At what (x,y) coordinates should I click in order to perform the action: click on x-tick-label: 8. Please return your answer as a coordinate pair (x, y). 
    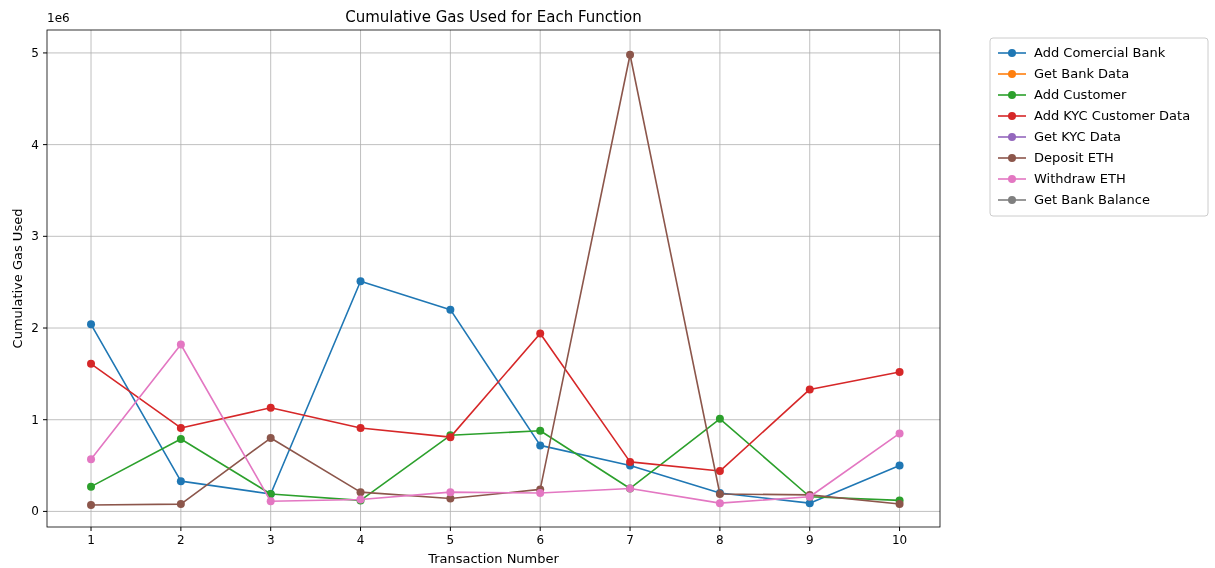
    Looking at the image, I should click on (720, 540).